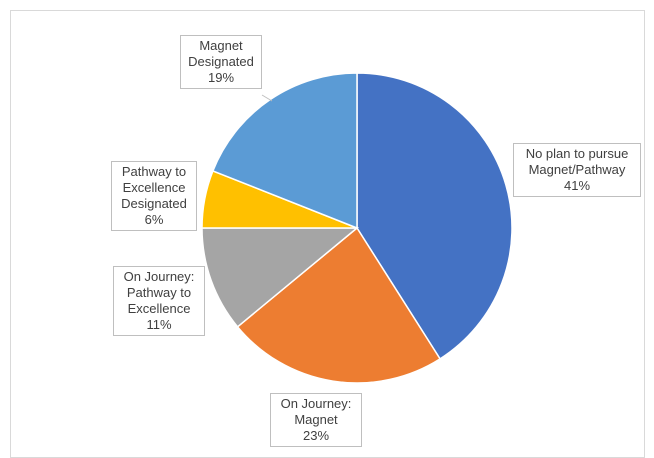 The height and width of the screenshot is (458, 654). I want to click on slice-value: 11%, so click(159, 324).